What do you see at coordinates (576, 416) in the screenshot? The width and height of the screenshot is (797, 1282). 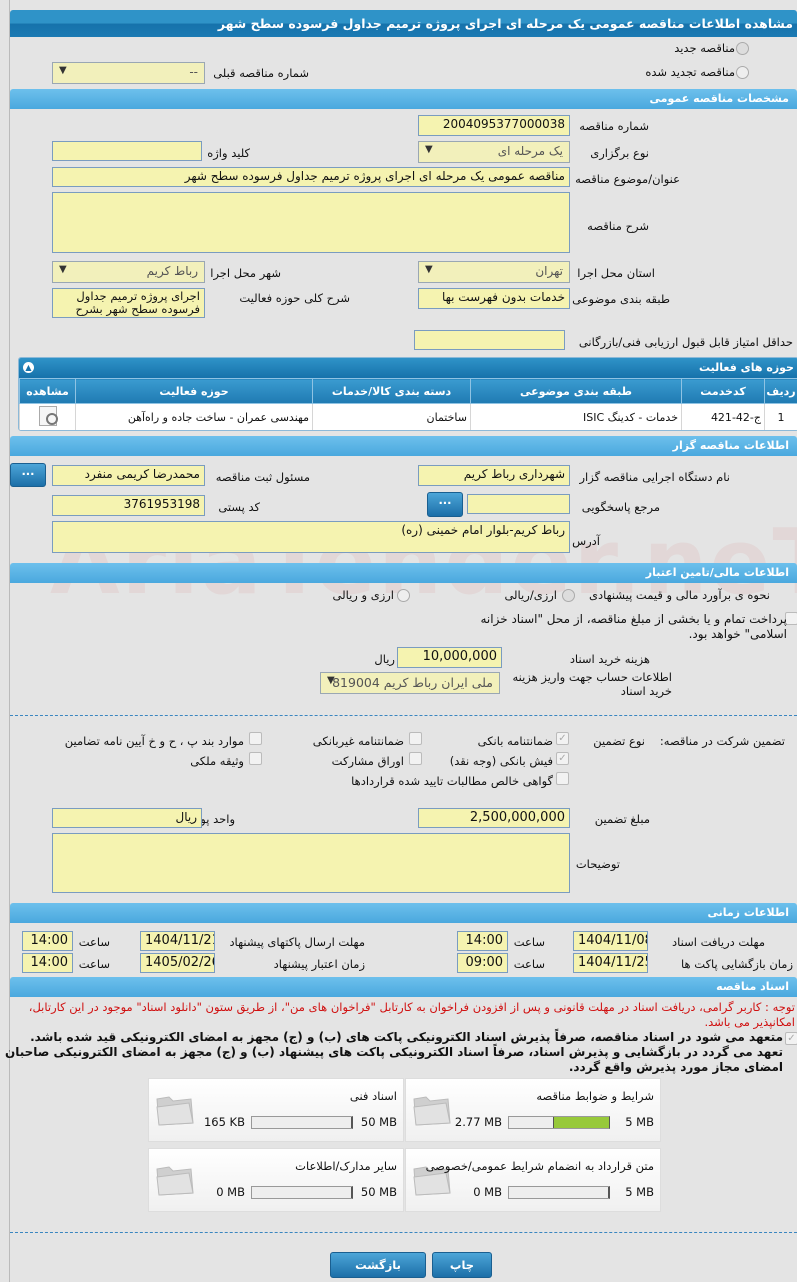 I see `cell-category: خدمات - کدینگ ISIC` at bounding box center [576, 416].